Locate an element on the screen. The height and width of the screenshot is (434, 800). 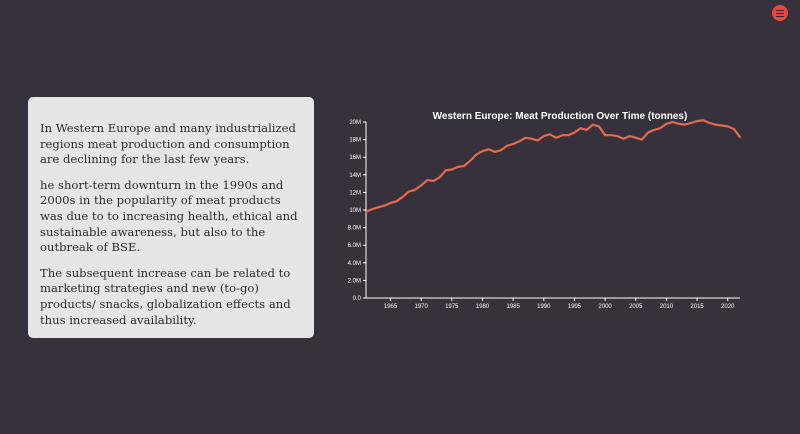
x-tick-label: 2005 is located at coordinates (636, 307).